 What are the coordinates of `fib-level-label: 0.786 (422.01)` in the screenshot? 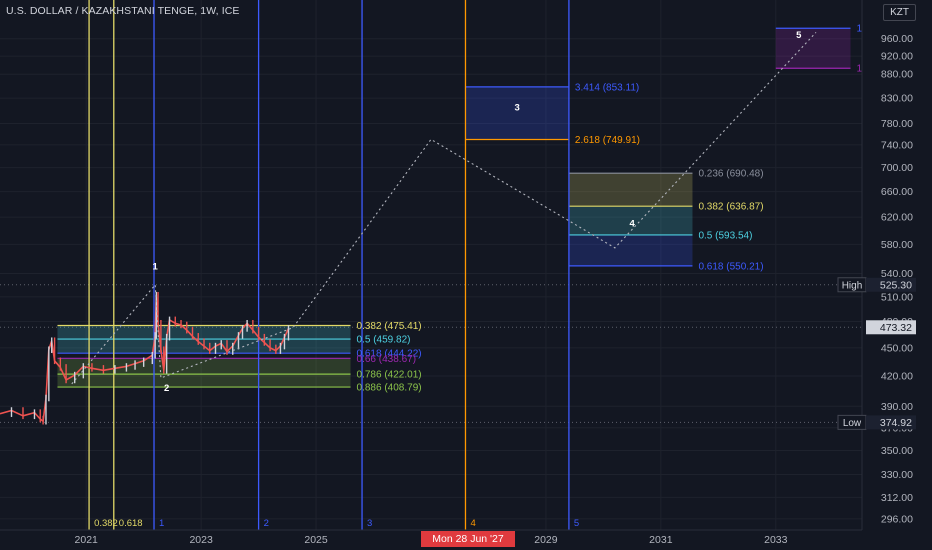 It's located at (389, 375).